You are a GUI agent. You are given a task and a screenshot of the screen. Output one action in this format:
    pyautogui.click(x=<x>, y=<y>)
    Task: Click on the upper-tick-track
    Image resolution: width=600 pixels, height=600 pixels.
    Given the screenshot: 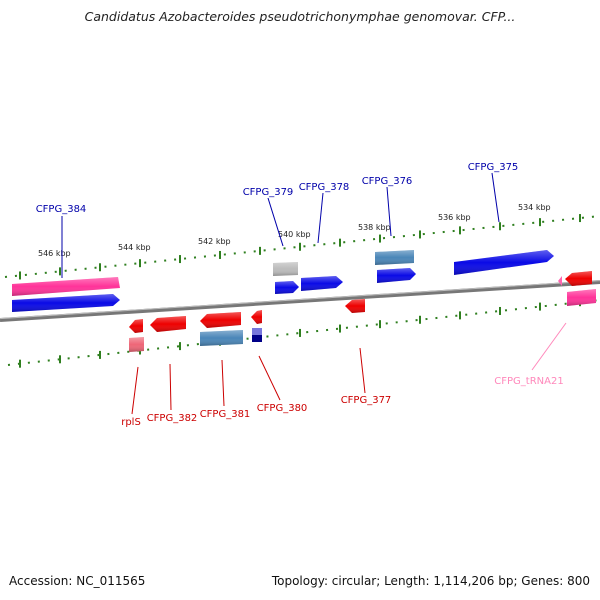 What is the action you would take?
    pyautogui.click(x=302, y=247)
    